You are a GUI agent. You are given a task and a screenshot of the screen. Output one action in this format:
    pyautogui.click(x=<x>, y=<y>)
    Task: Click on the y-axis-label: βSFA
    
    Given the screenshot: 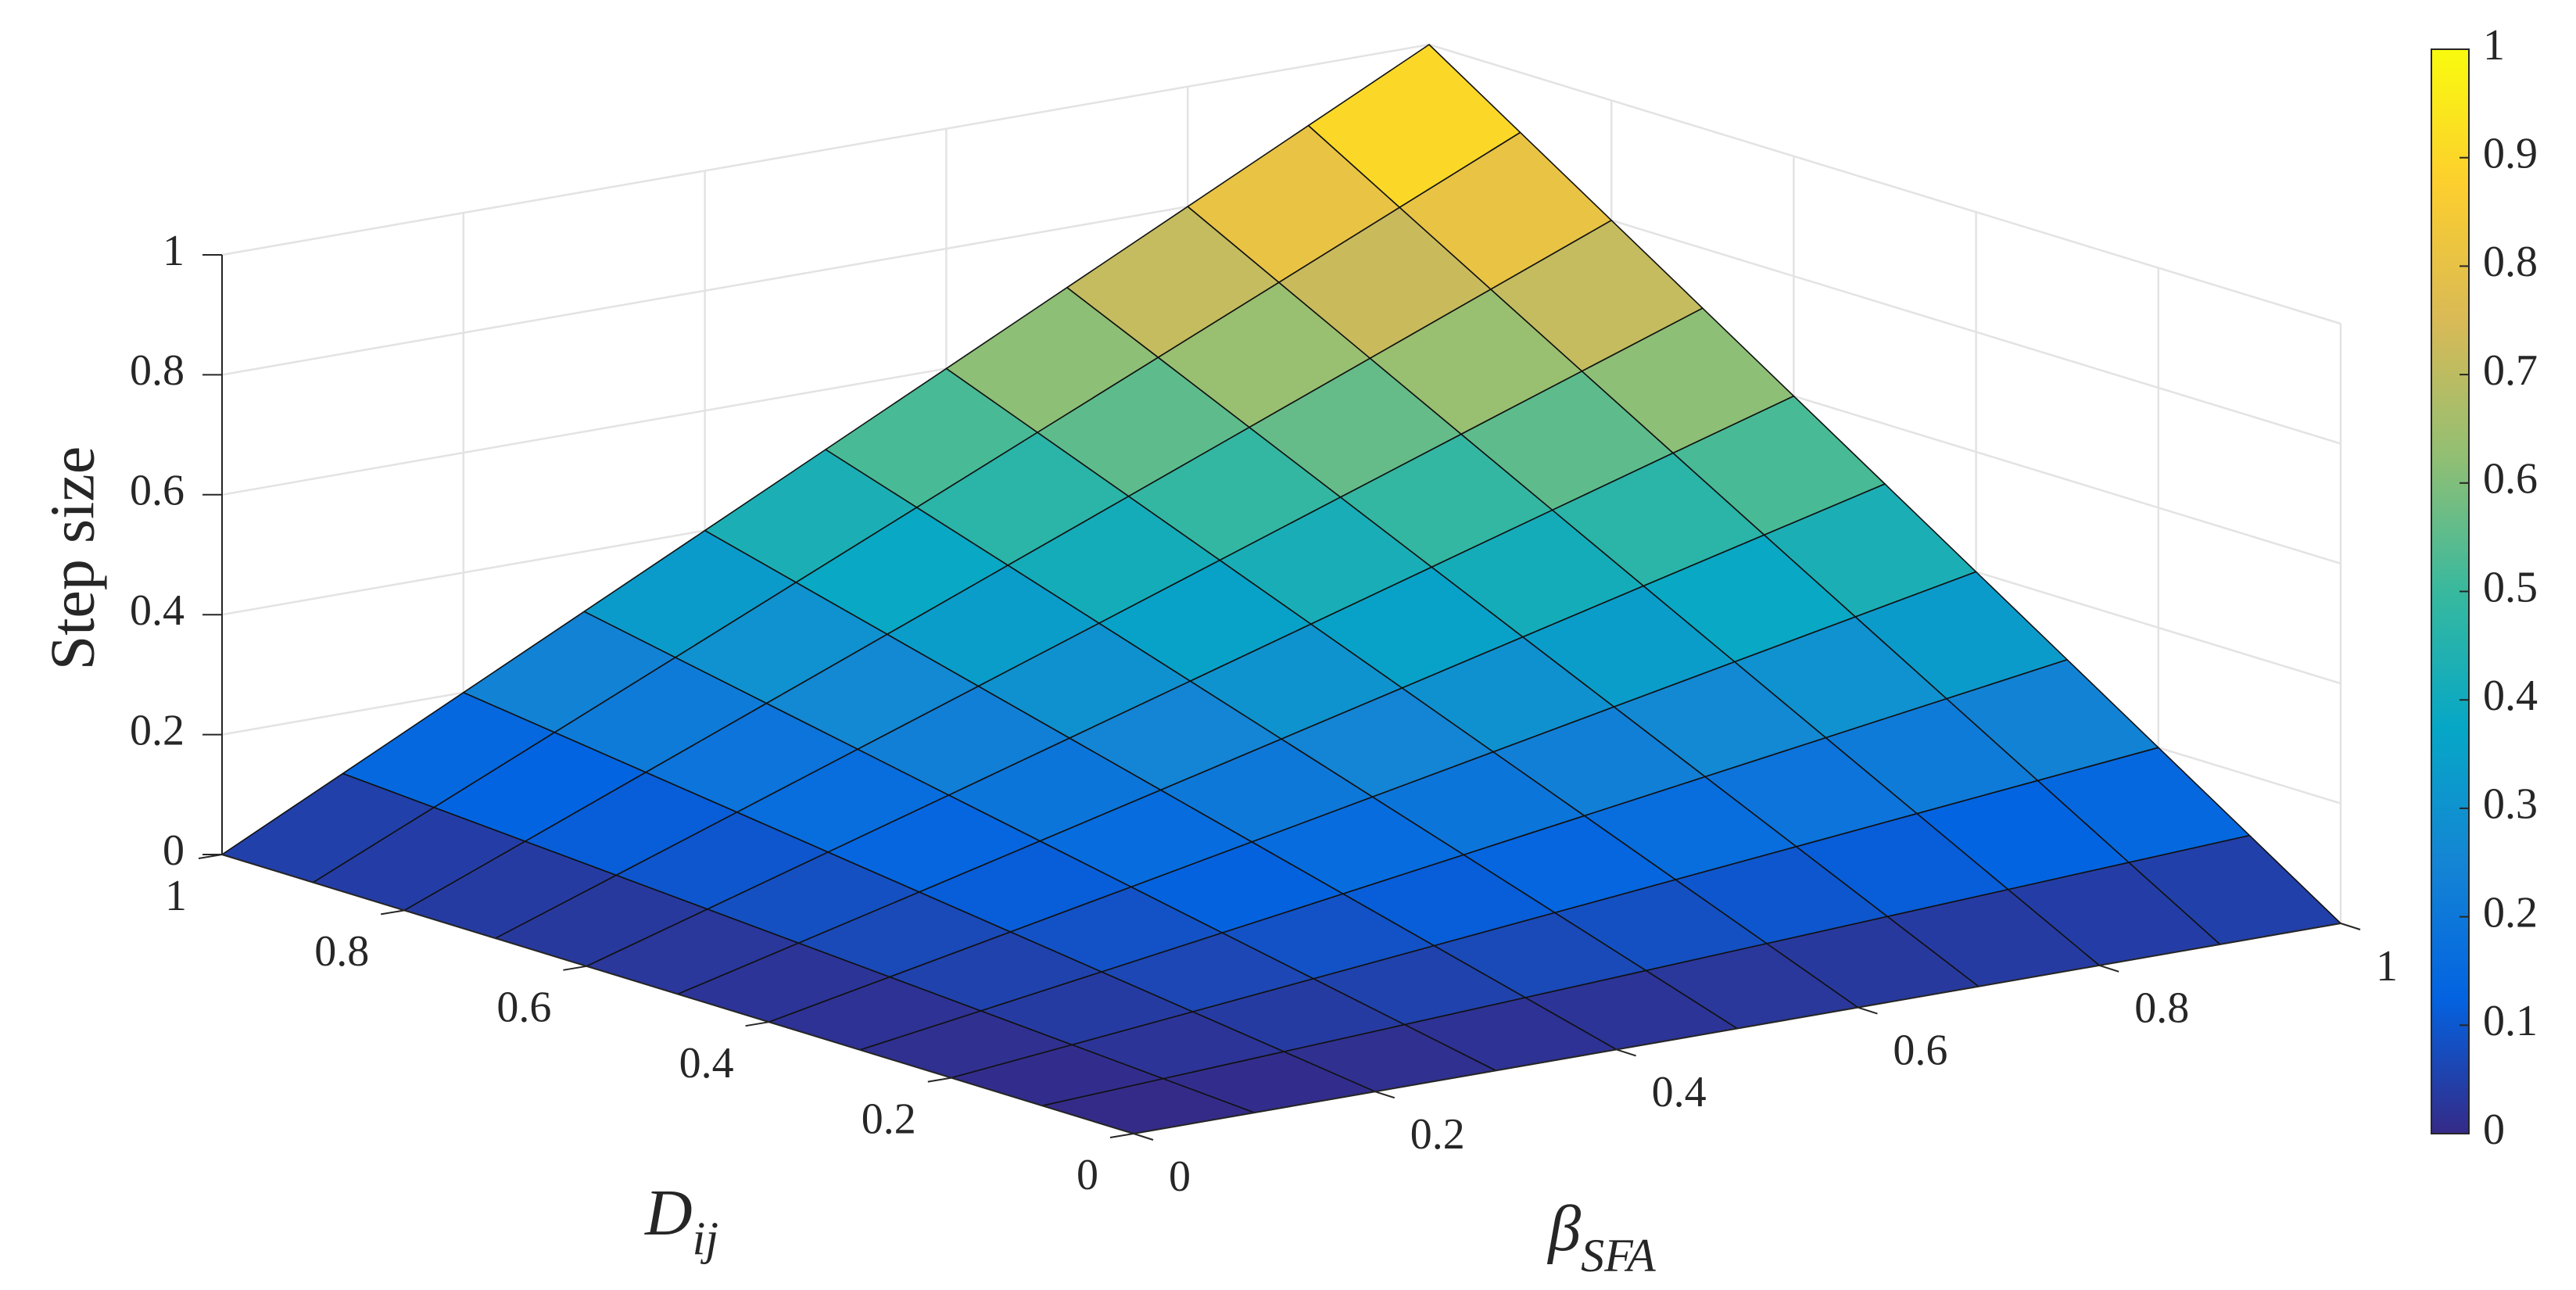 What is the action you would take?
    pyautogui.click(x=1601, y=1236)
    